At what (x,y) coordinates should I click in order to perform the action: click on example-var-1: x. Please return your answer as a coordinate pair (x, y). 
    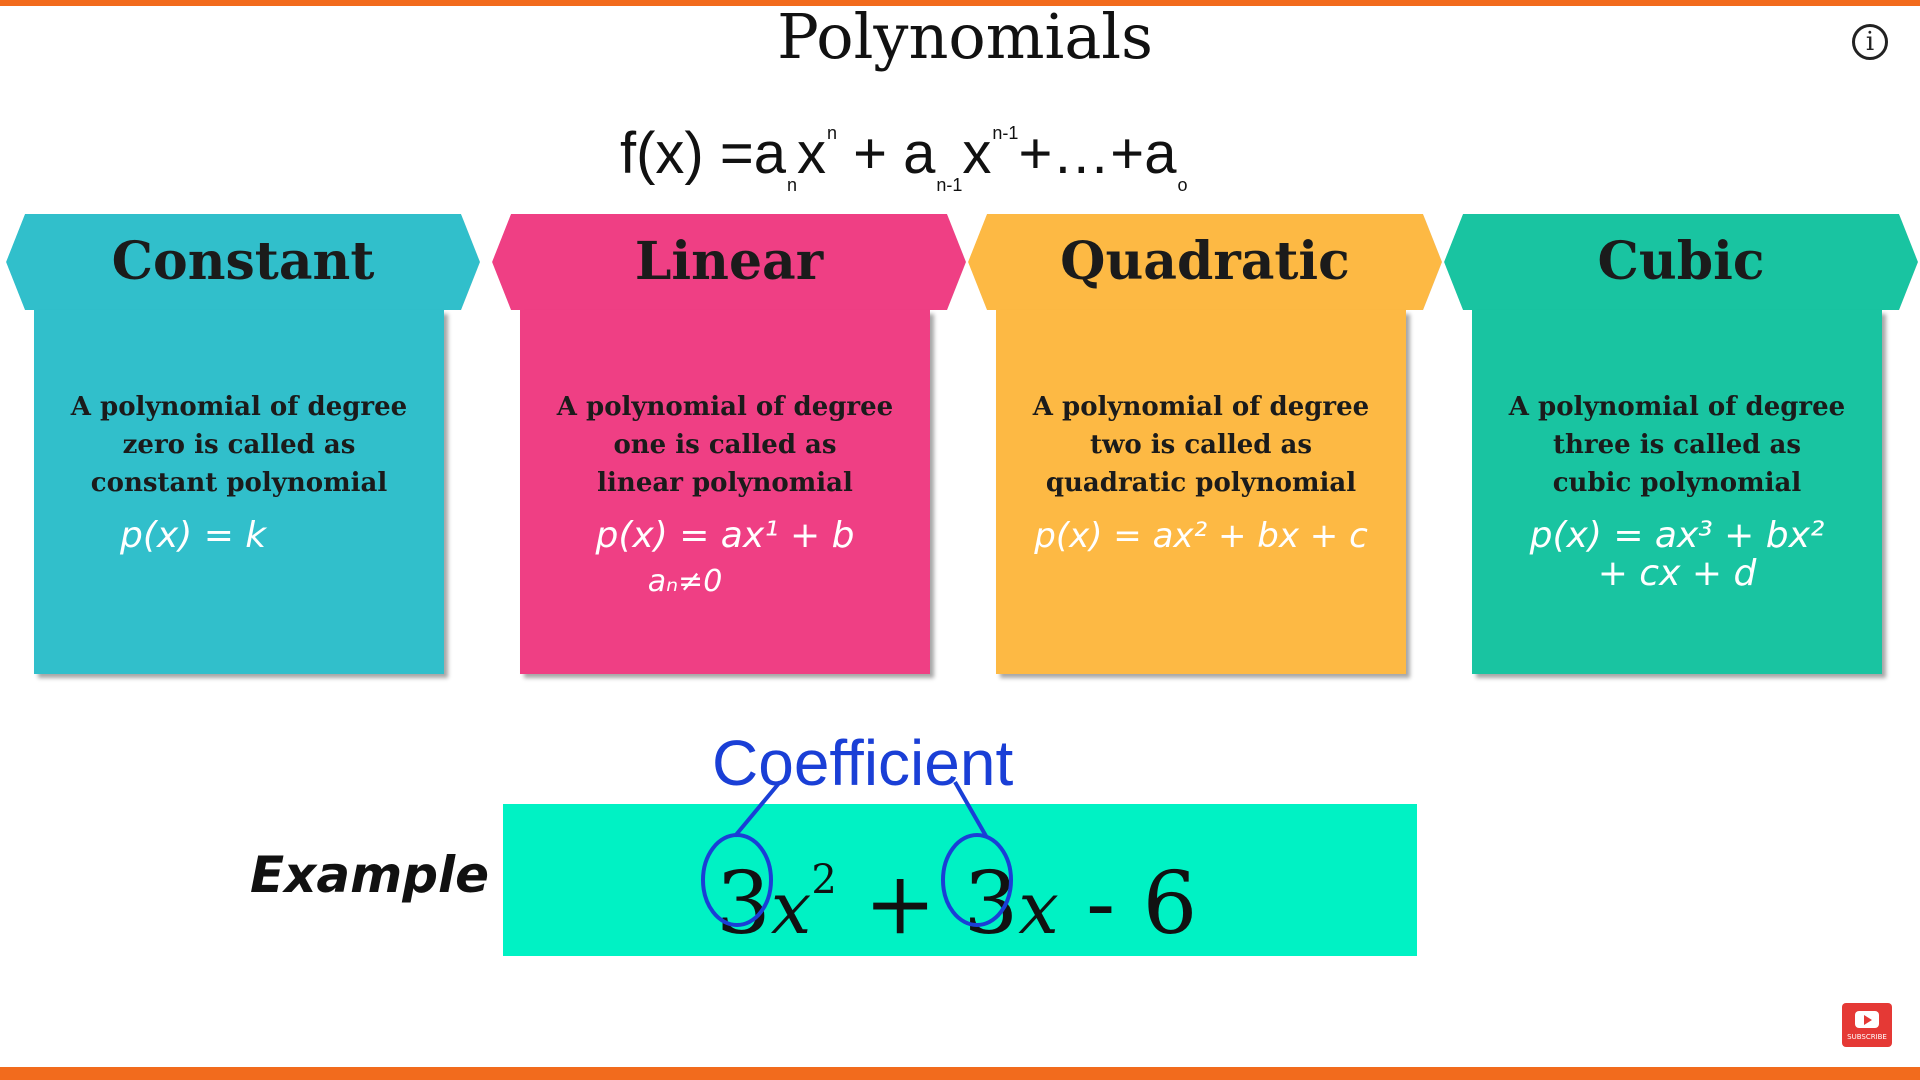
    Looking at the image, I should click on (791, 908).